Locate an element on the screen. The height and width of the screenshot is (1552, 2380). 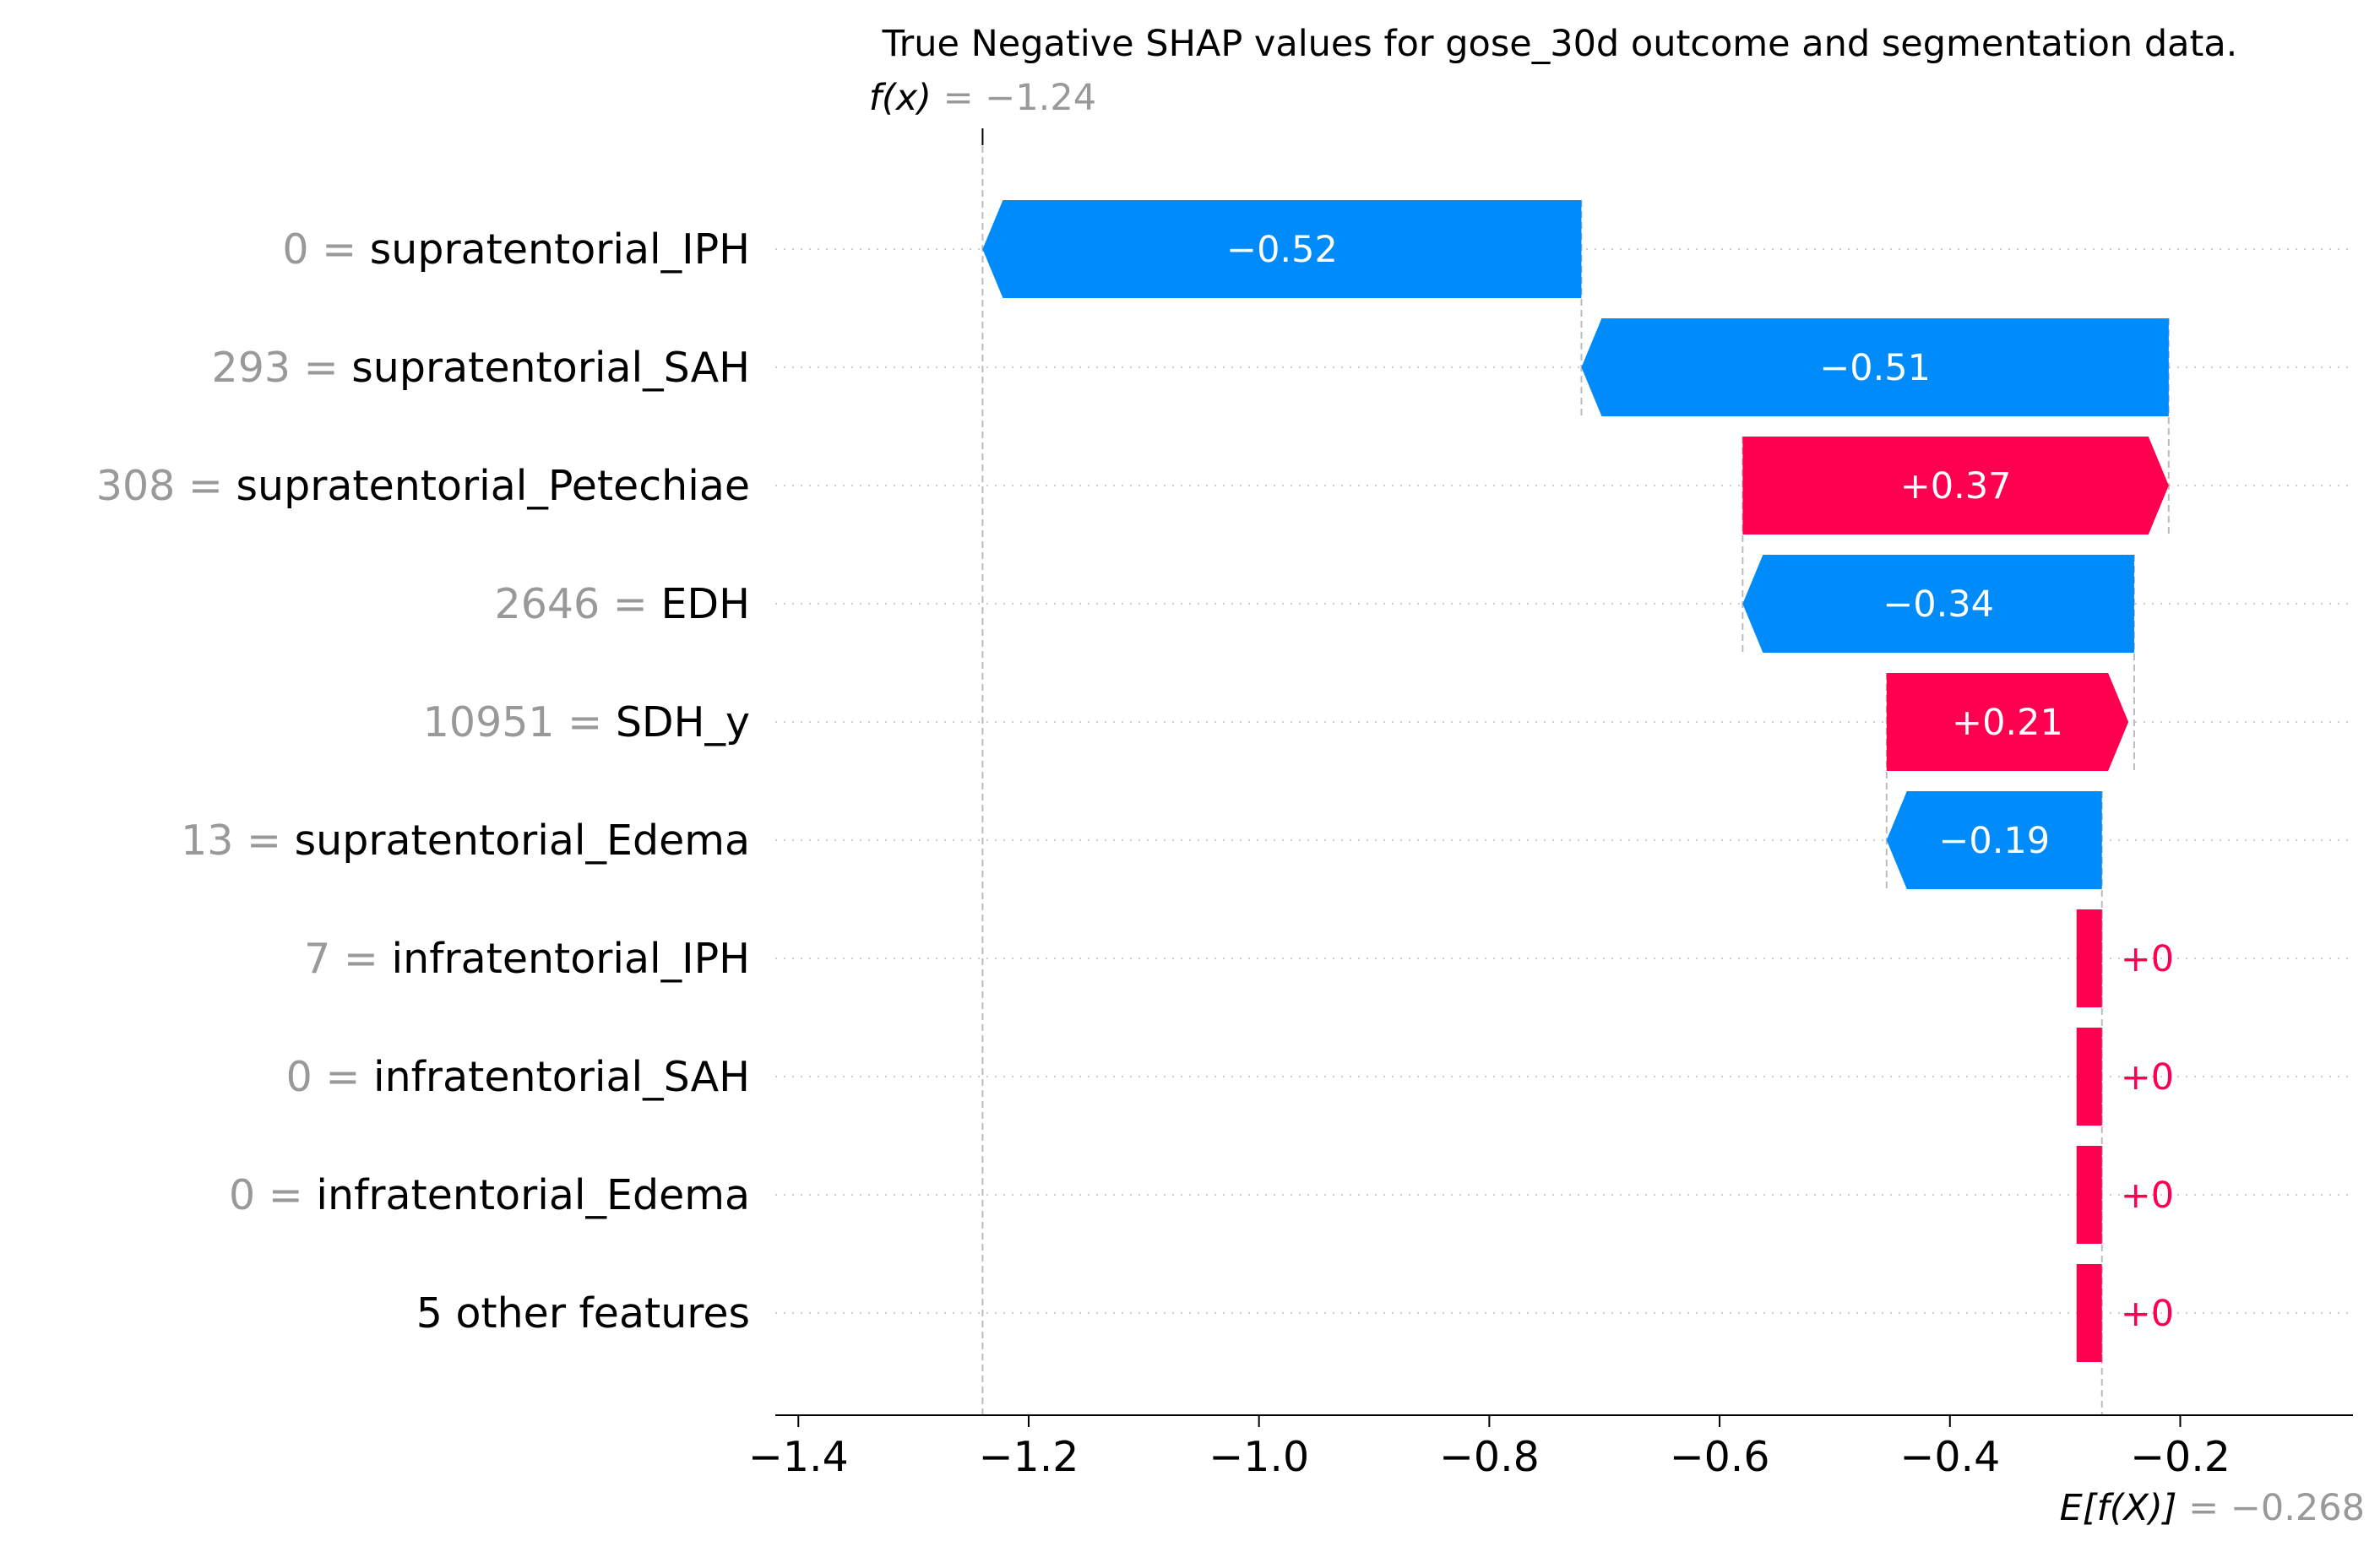
bar-value-label: −0.51 is located at coordinates (1875, 368).